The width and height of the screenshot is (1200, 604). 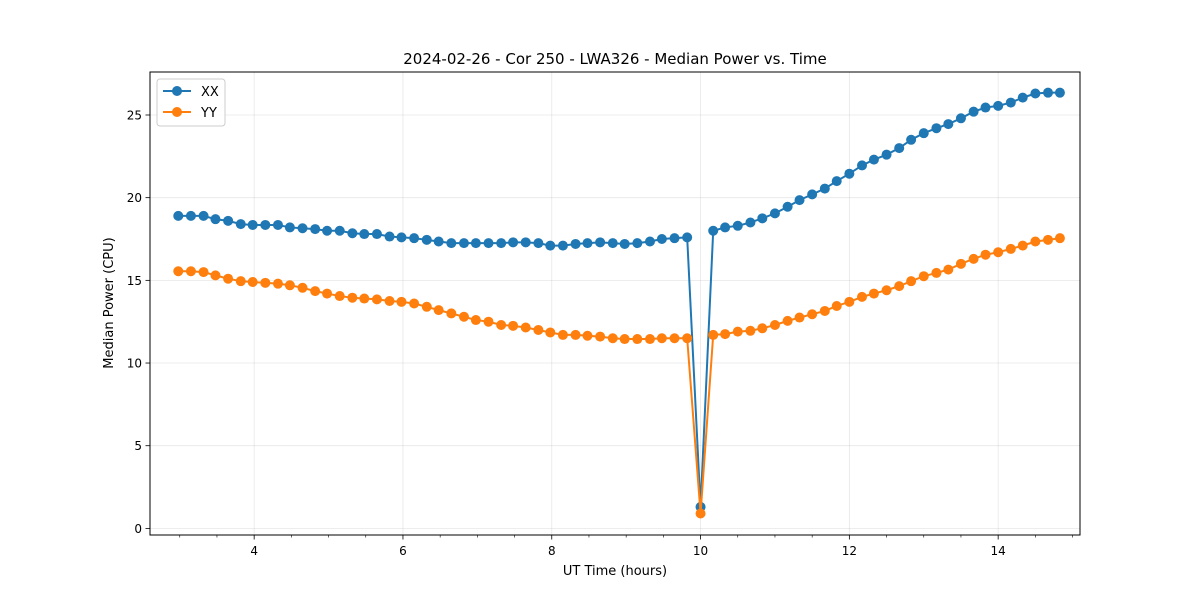 I want to click on y-tick-label: 25, so click(x=134, y=115).